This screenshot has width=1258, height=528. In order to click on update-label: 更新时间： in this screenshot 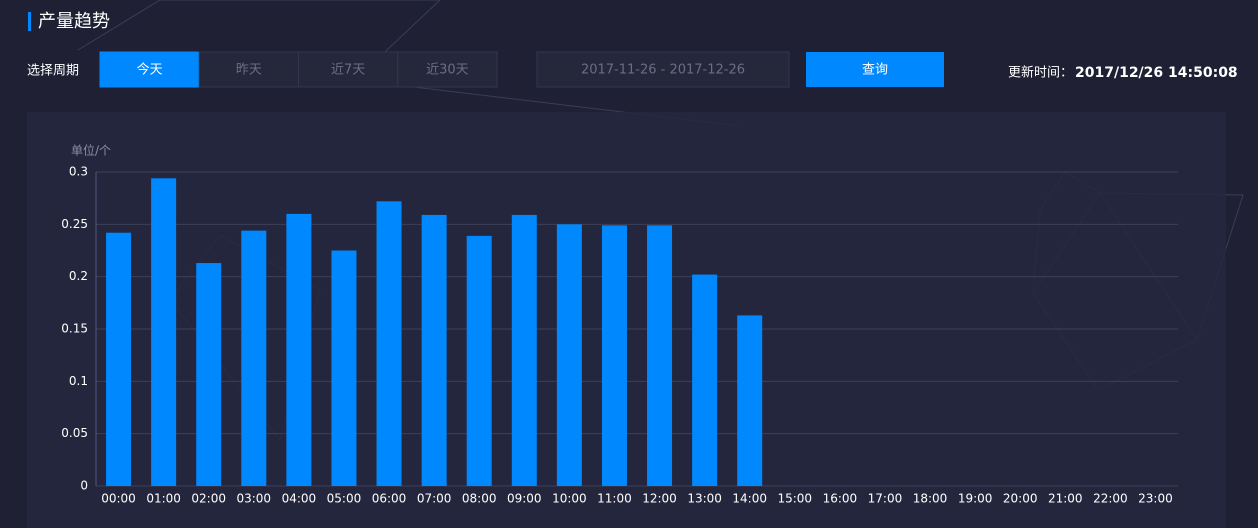, I will do `click(1040, 73)`.